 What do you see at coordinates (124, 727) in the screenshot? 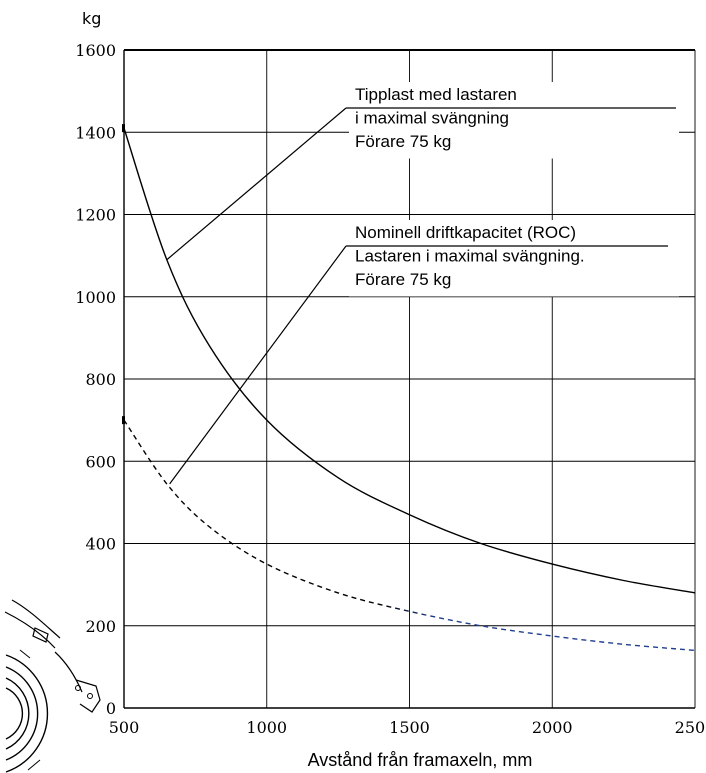
I see `x-tick-label: 500` at bounding box center [124, 727].